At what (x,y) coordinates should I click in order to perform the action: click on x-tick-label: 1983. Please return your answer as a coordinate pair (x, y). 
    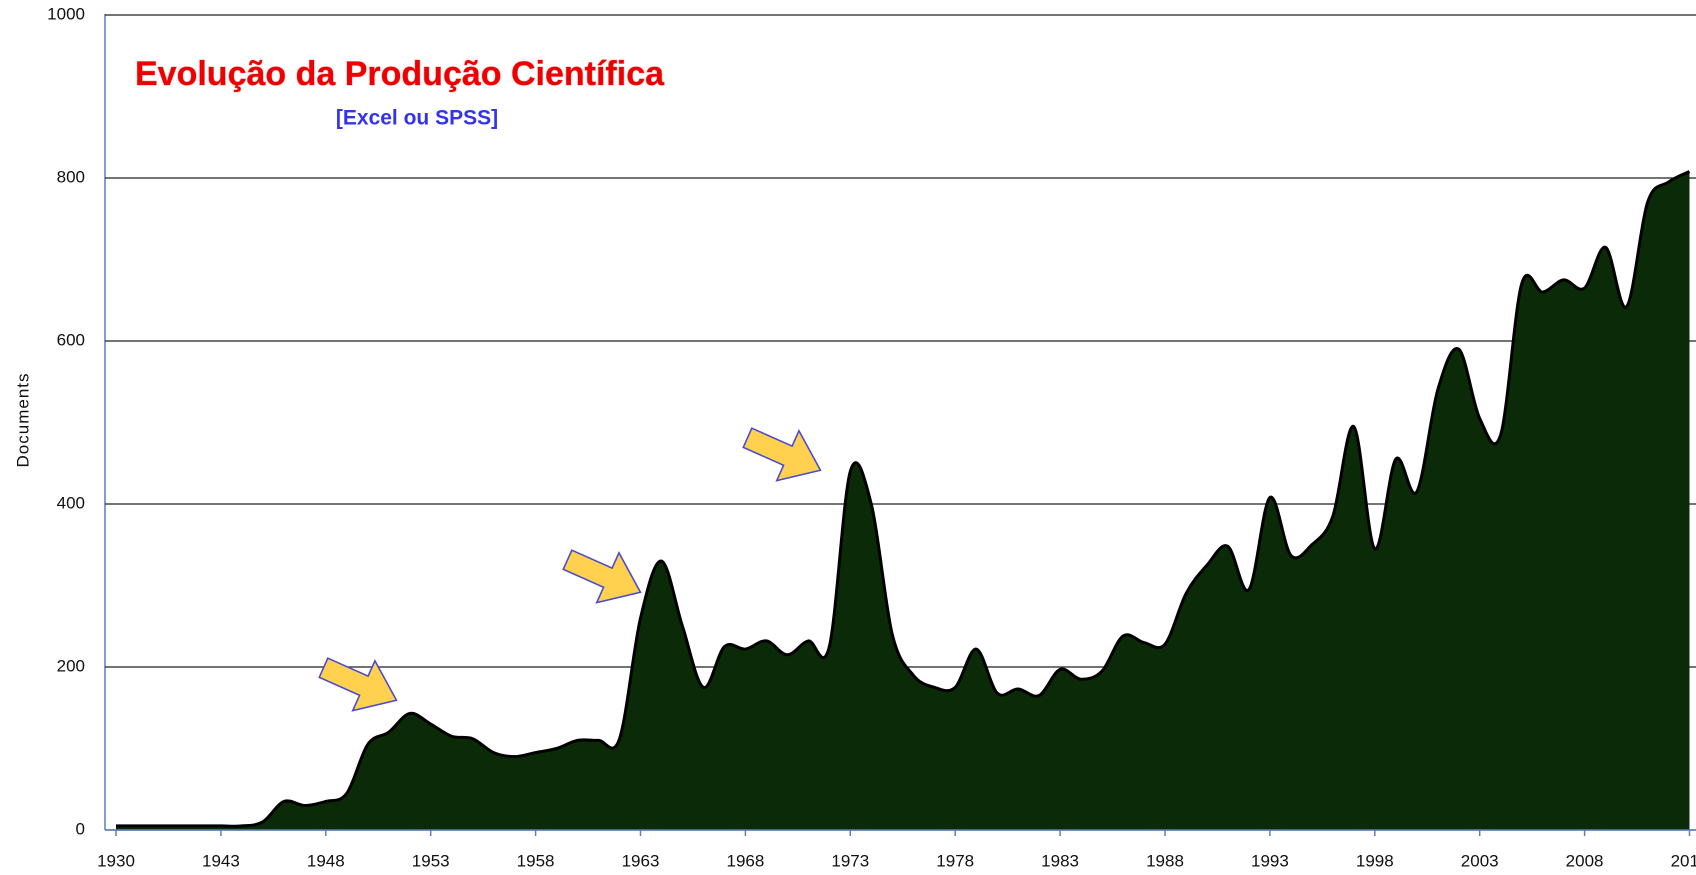
    Looking at the image, I should click on (1060, 860).